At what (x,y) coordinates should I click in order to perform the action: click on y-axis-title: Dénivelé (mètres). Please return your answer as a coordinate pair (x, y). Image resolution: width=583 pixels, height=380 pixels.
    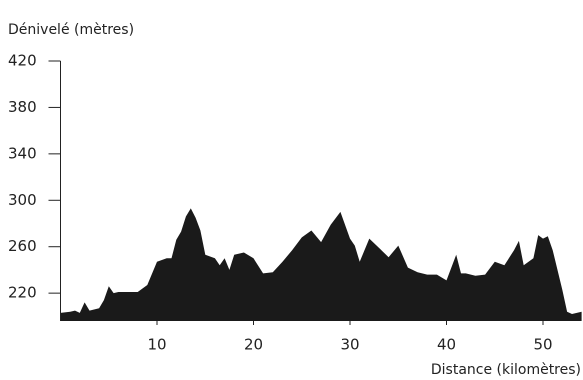
    Looking at the image, I should click on (71, 30).